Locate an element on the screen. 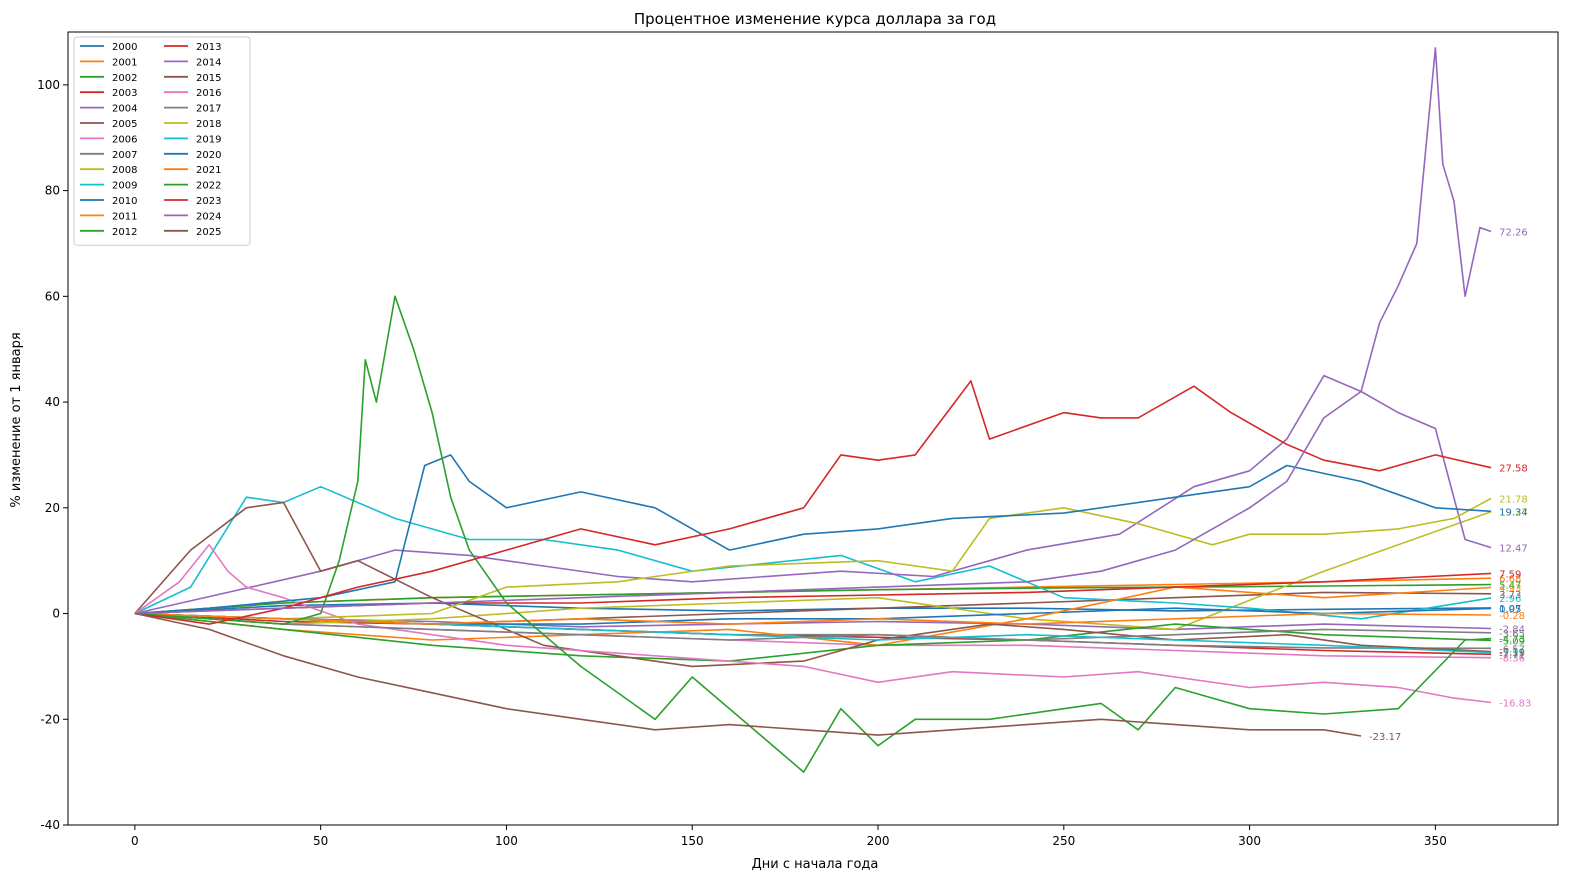  legend-label-2019: 2019 is located at coordinates (208, 139).